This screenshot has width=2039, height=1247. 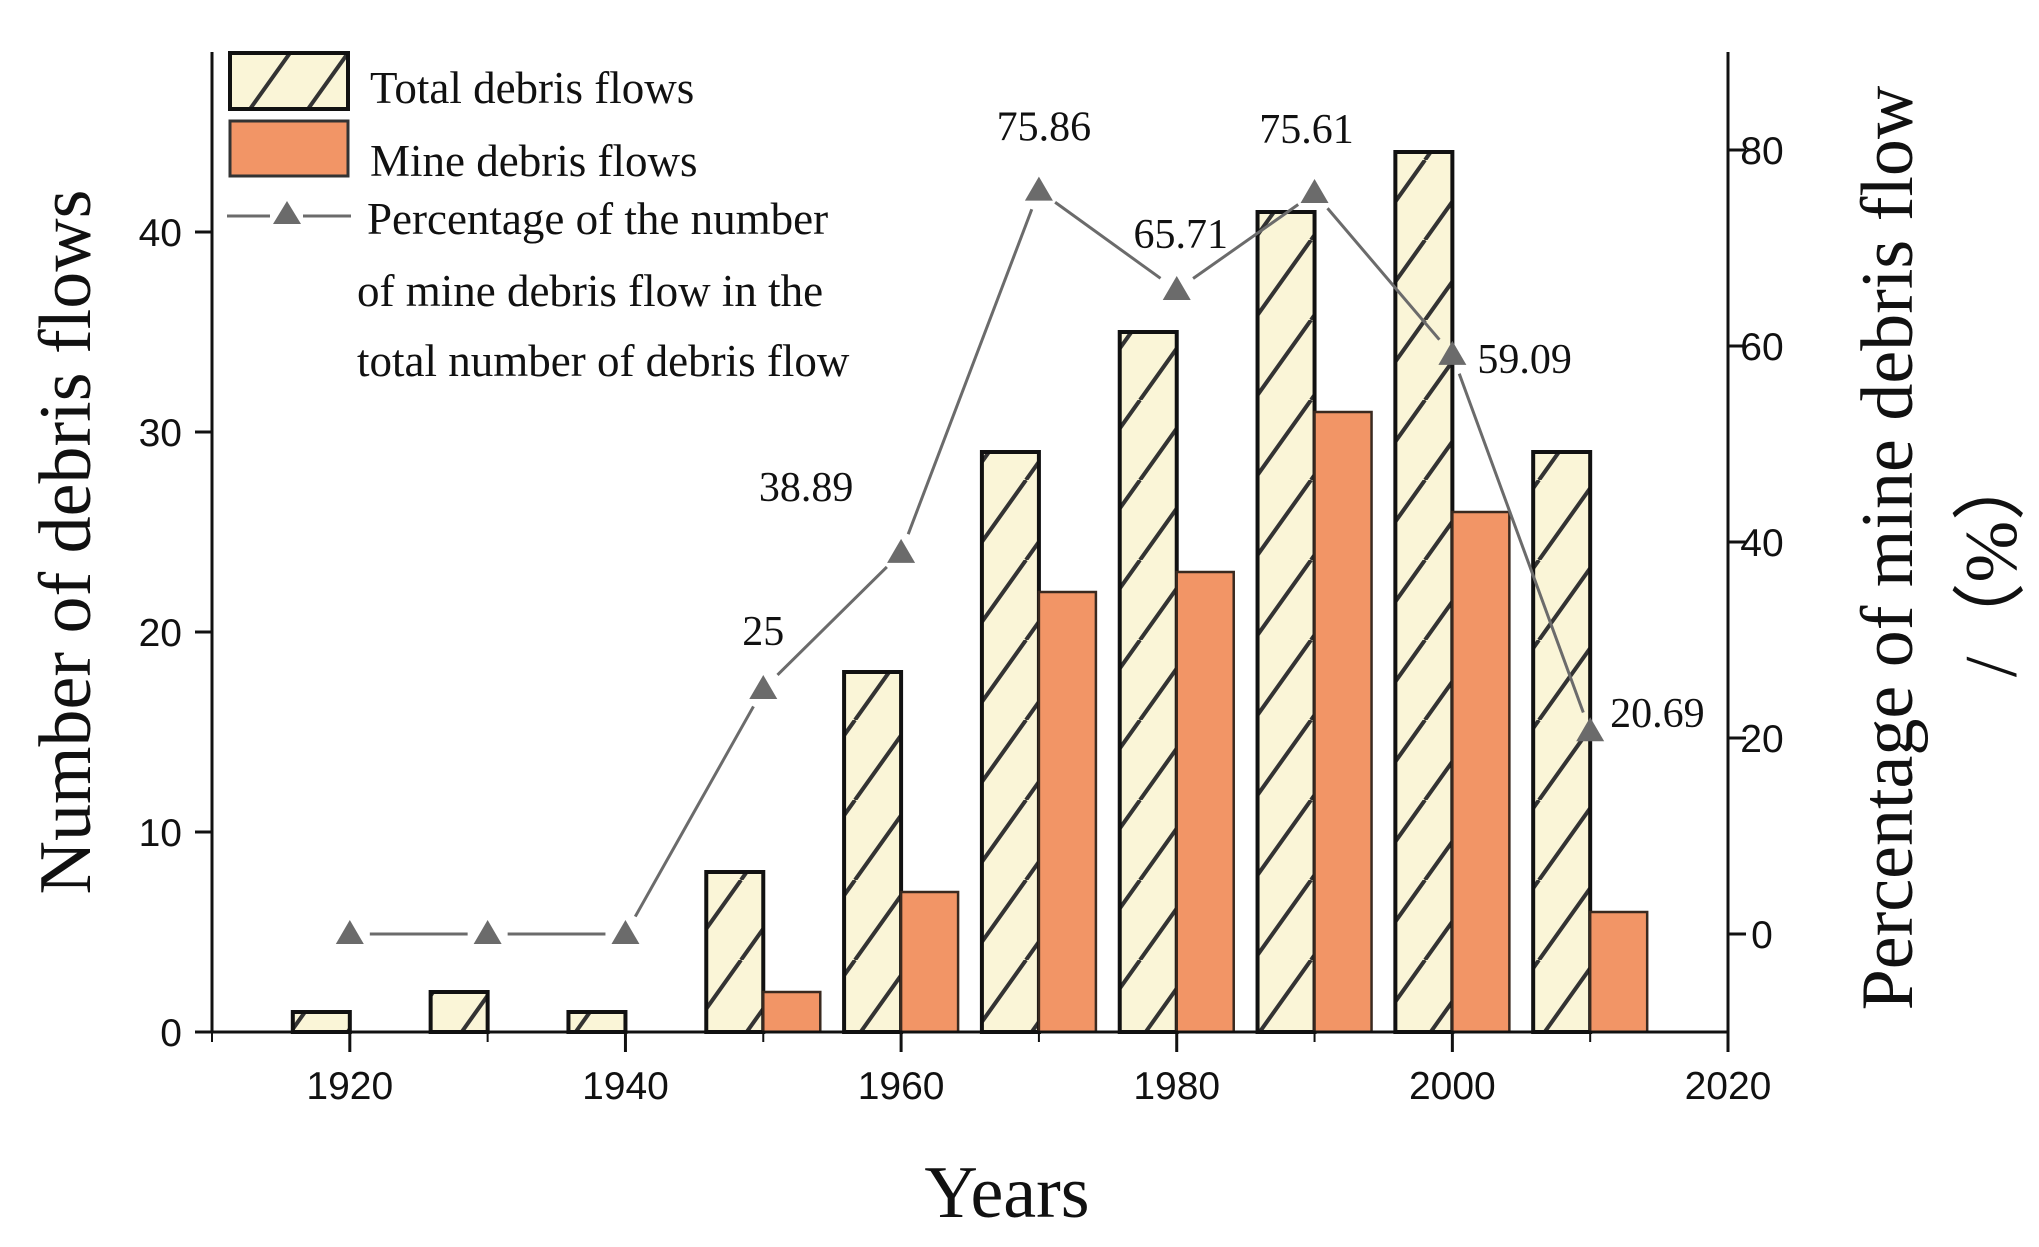 I want to click on left-y-axis-title: Number of debris flows, so click(x=66, y=542).